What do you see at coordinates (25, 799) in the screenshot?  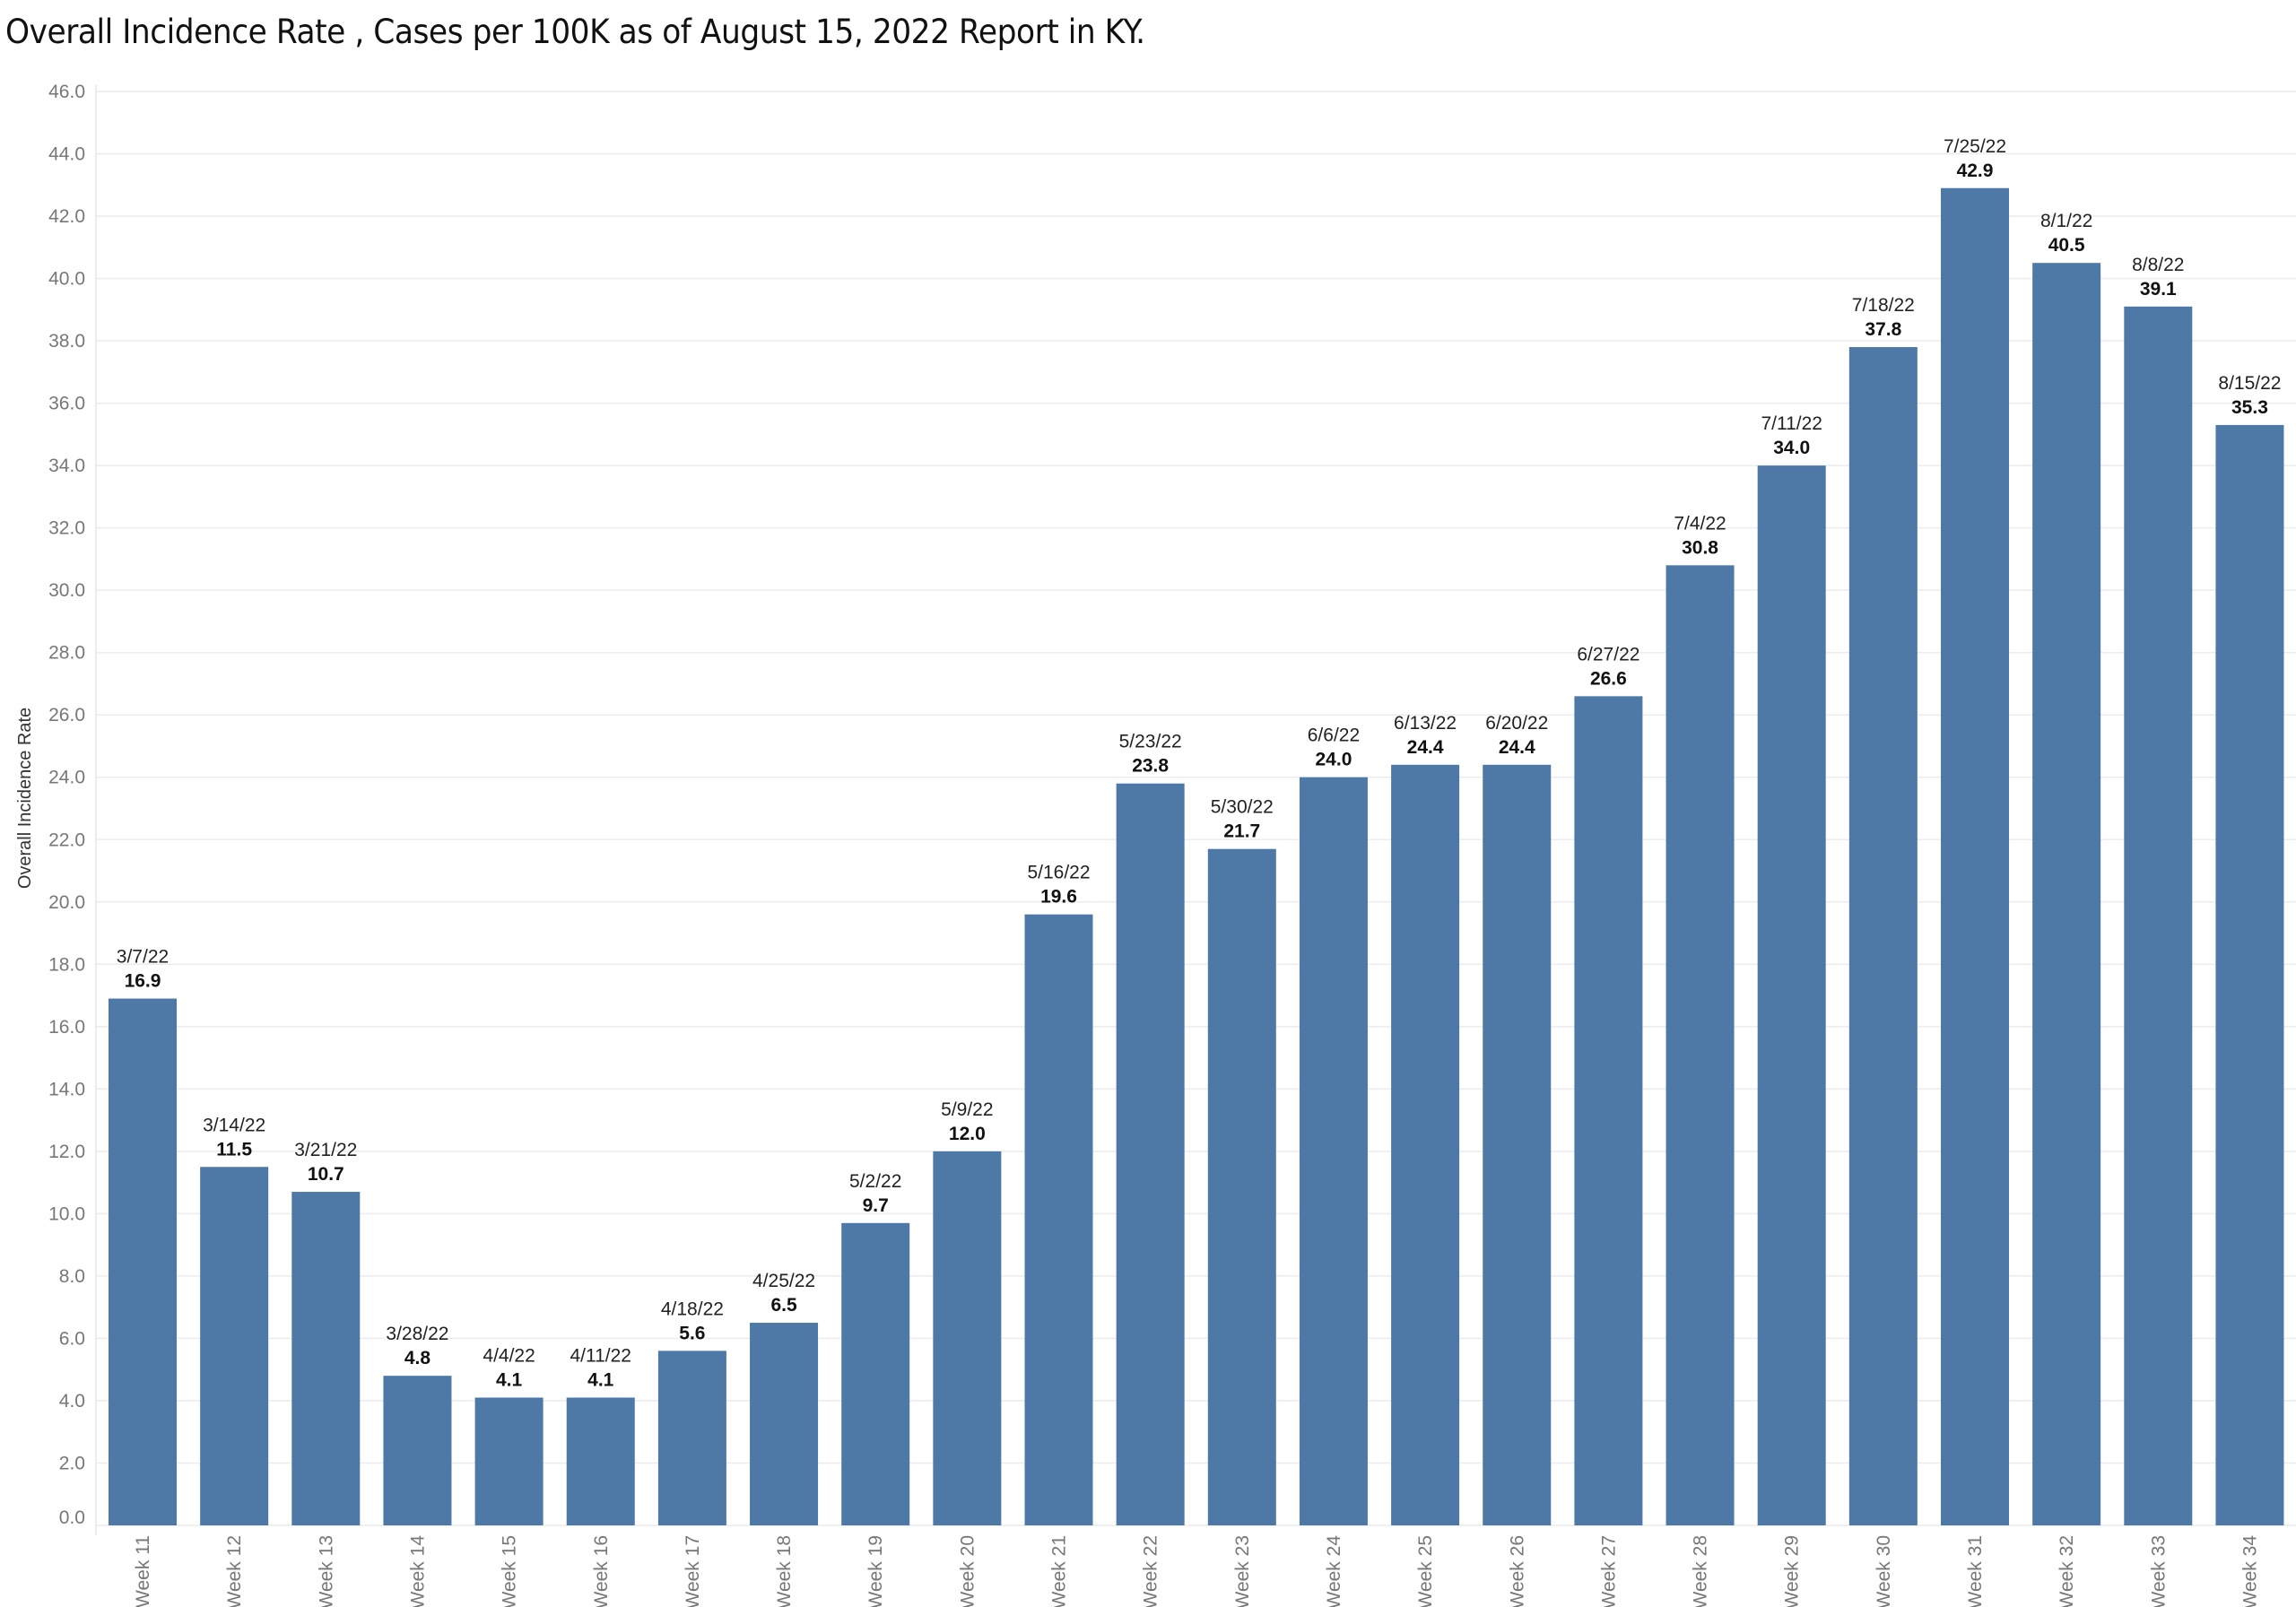 I see `y-axis-title: Overall Incidence Rate` at bounding box center [25, 799].